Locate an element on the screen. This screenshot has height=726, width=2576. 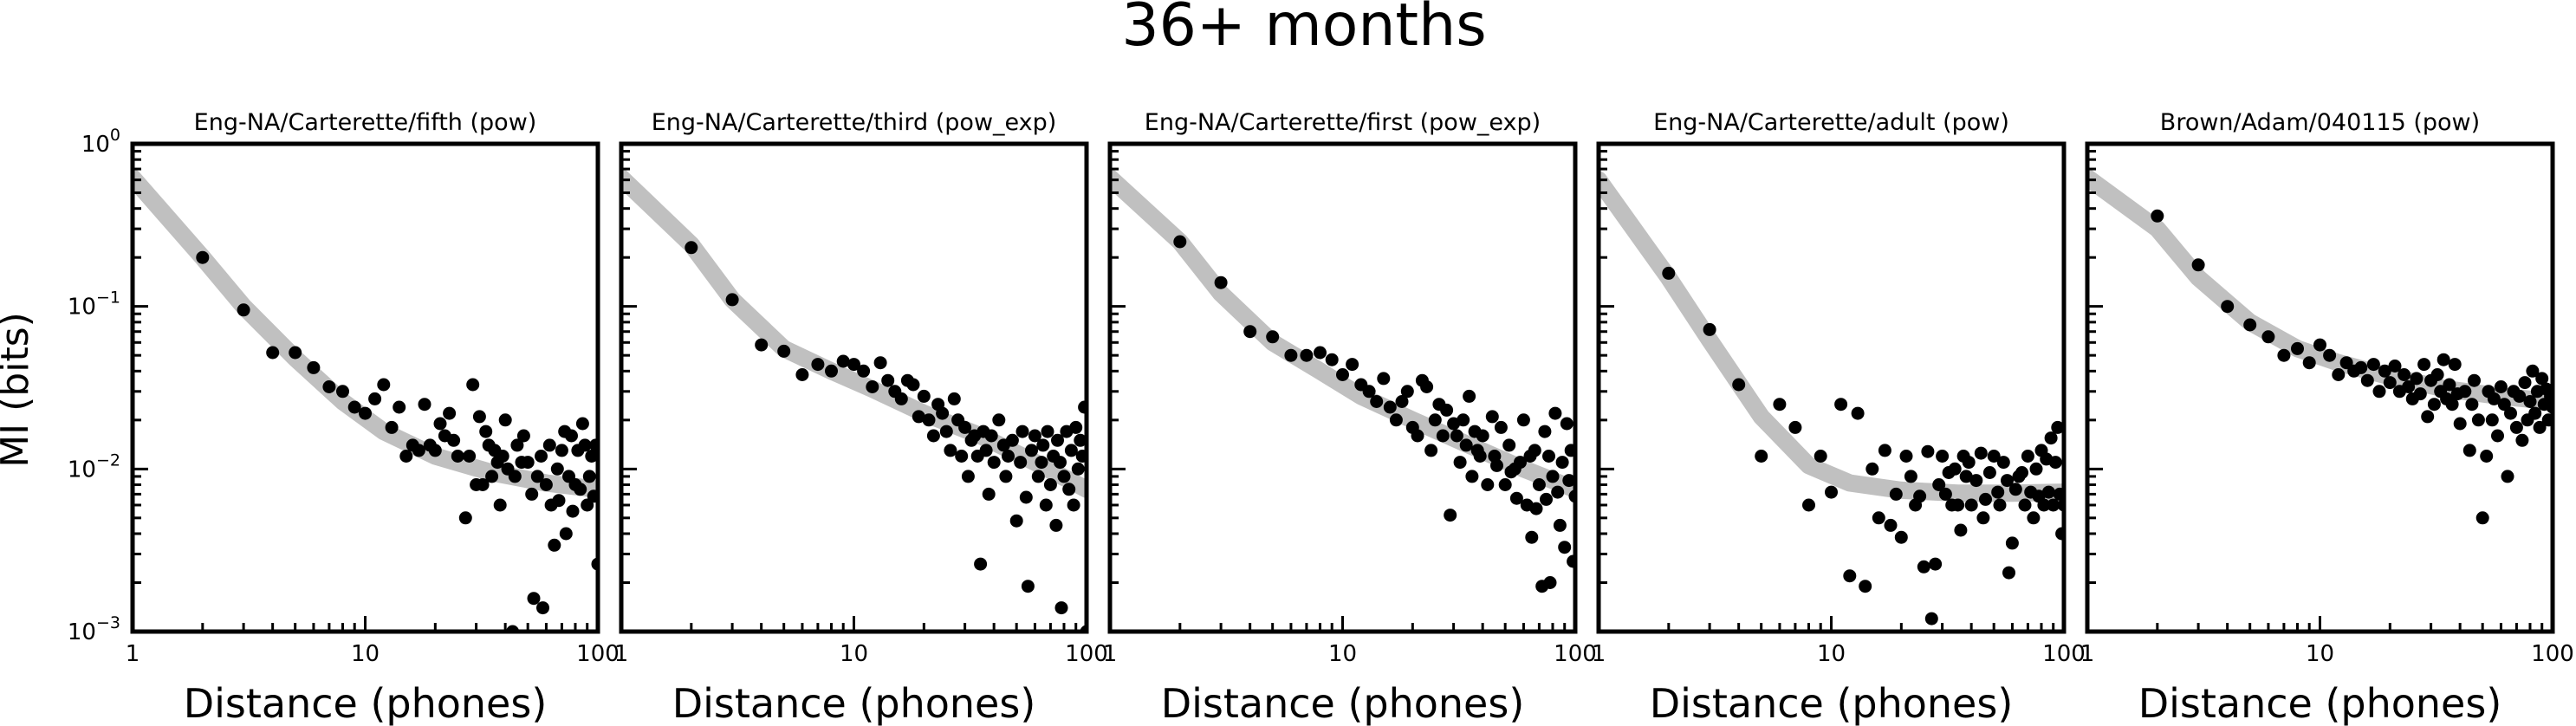
y-tick-label: 10⁻¹ is located at coordinates (94, 304).